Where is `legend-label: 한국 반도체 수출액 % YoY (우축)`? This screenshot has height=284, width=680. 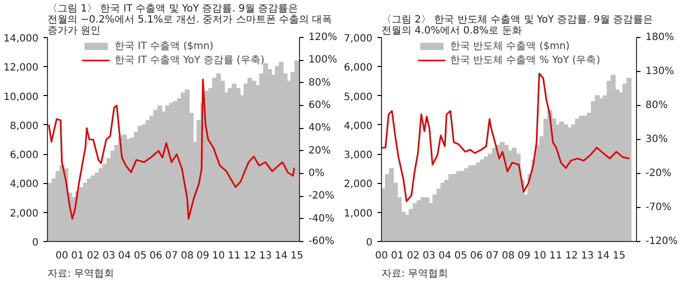 legend-label: 한국 반도체 수출액 % YoY (우축) is located at coordinates (525, 60).